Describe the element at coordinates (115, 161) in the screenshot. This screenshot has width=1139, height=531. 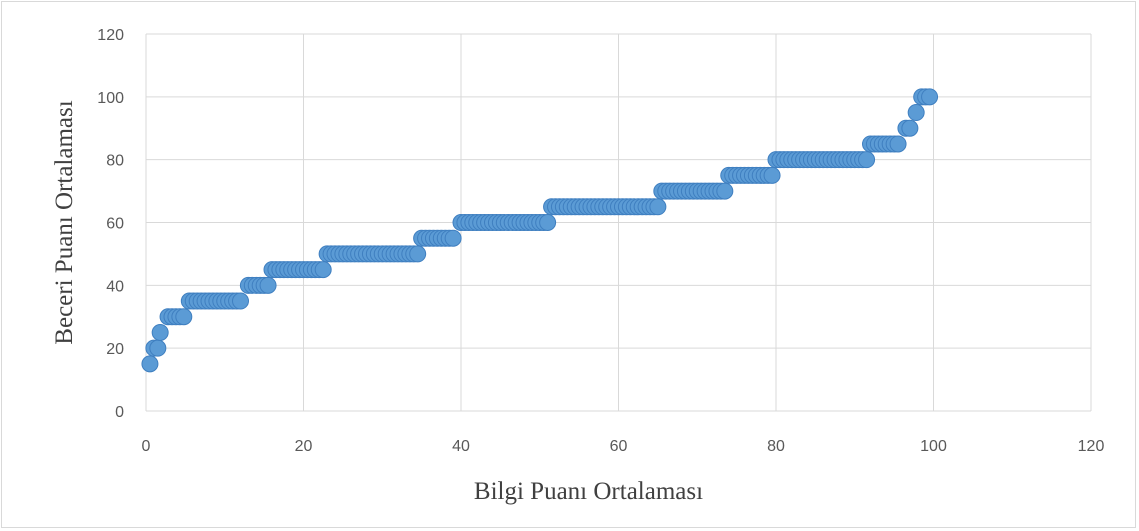
I see `y-tick-label: 80` at that location.